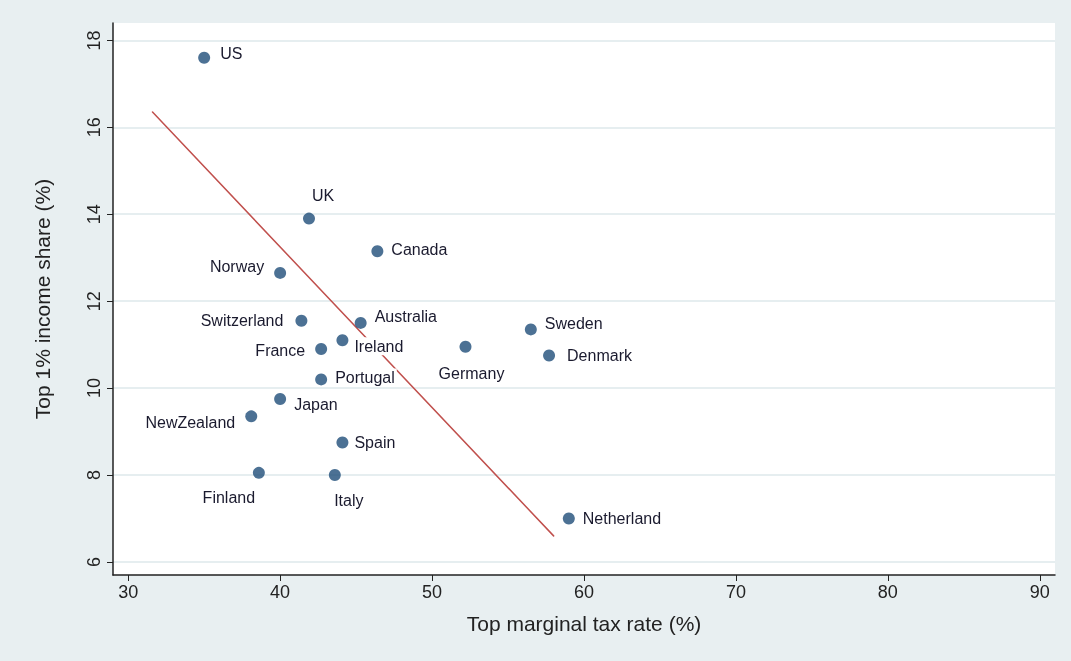 This screenshot has height=661, width=1071. I want to click on y-tick-label: 18, so click(94, 40).